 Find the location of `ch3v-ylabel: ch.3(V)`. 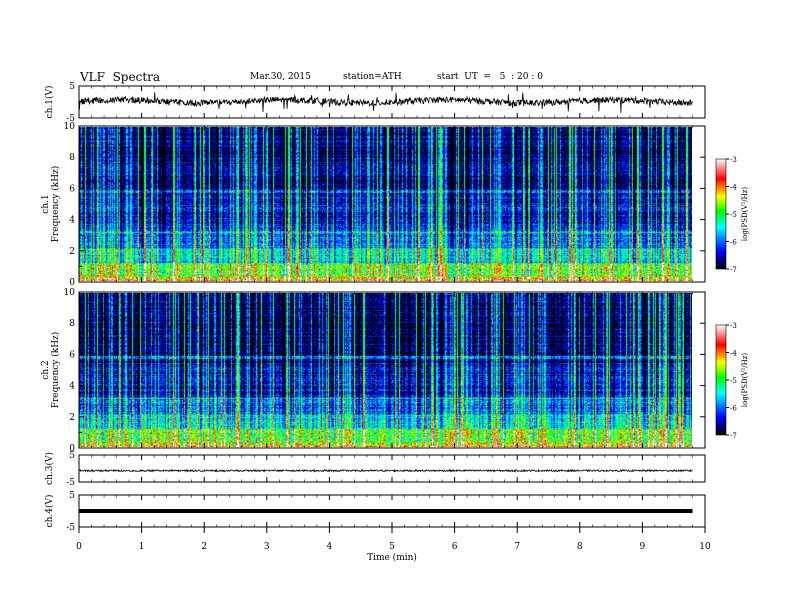

ch3v-ylabel: ch.3(V) is located at coordinates (49, 468).